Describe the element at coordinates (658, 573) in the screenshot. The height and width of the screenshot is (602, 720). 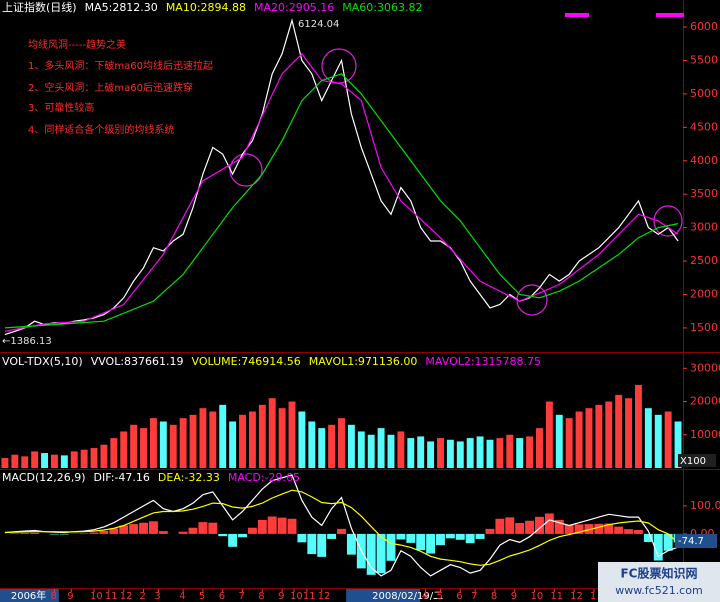
I see `watermark: FC股票知识网` at that location.